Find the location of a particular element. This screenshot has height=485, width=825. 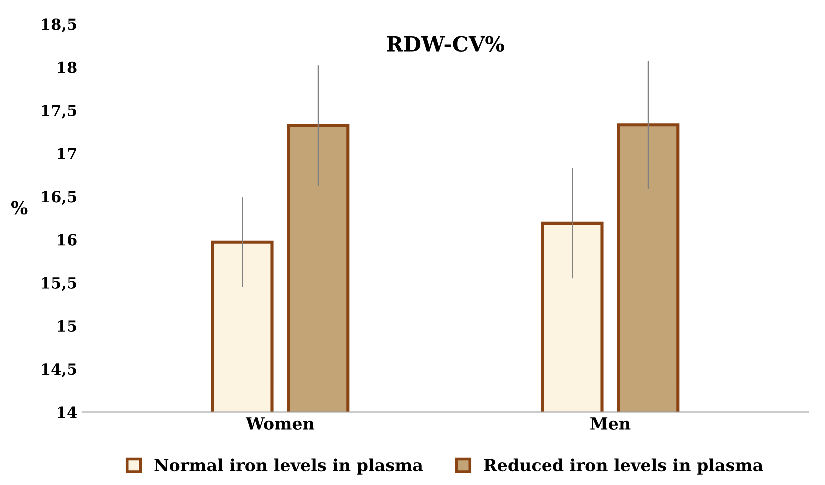

y-tick-label: 17 is located at coordinates (67, 154).